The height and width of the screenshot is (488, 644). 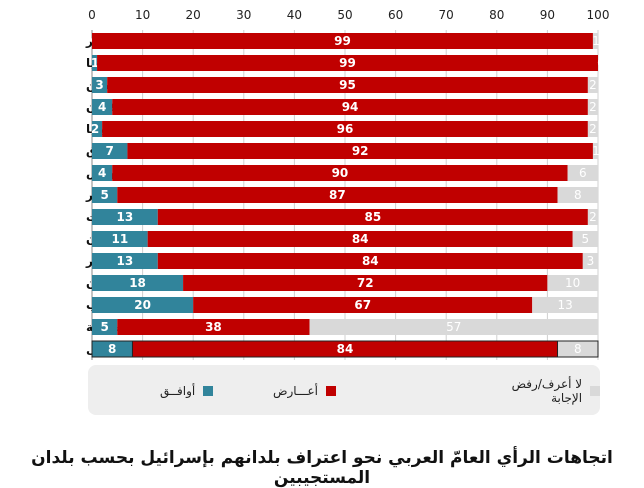 I want to click on bar-label-0-5: 7, so click(x=110, y=151).